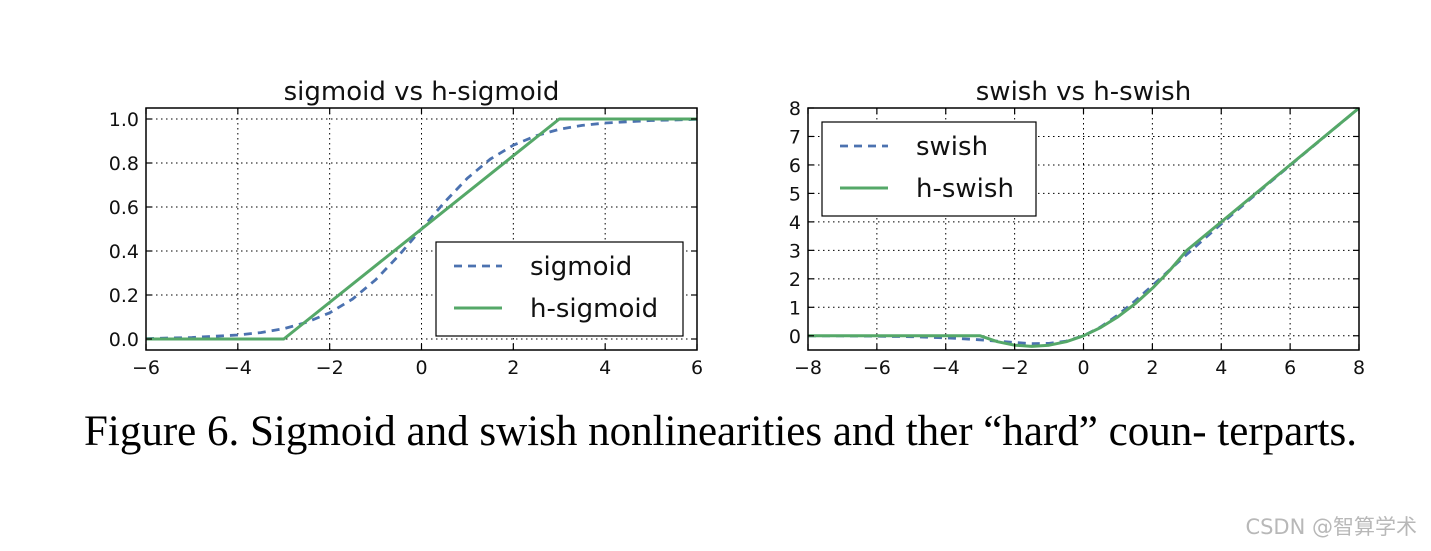  I want to click on legend-label-sigmoid: sigmoid, so click(581, 267).